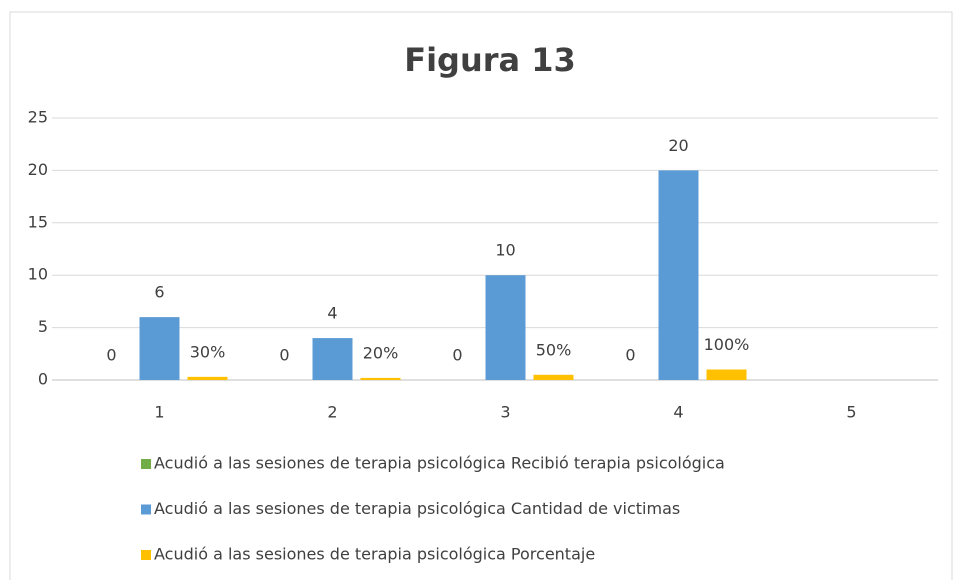 This screenshot has width=954, height=580. I want to click on data-label: 4, so click(332, 313).